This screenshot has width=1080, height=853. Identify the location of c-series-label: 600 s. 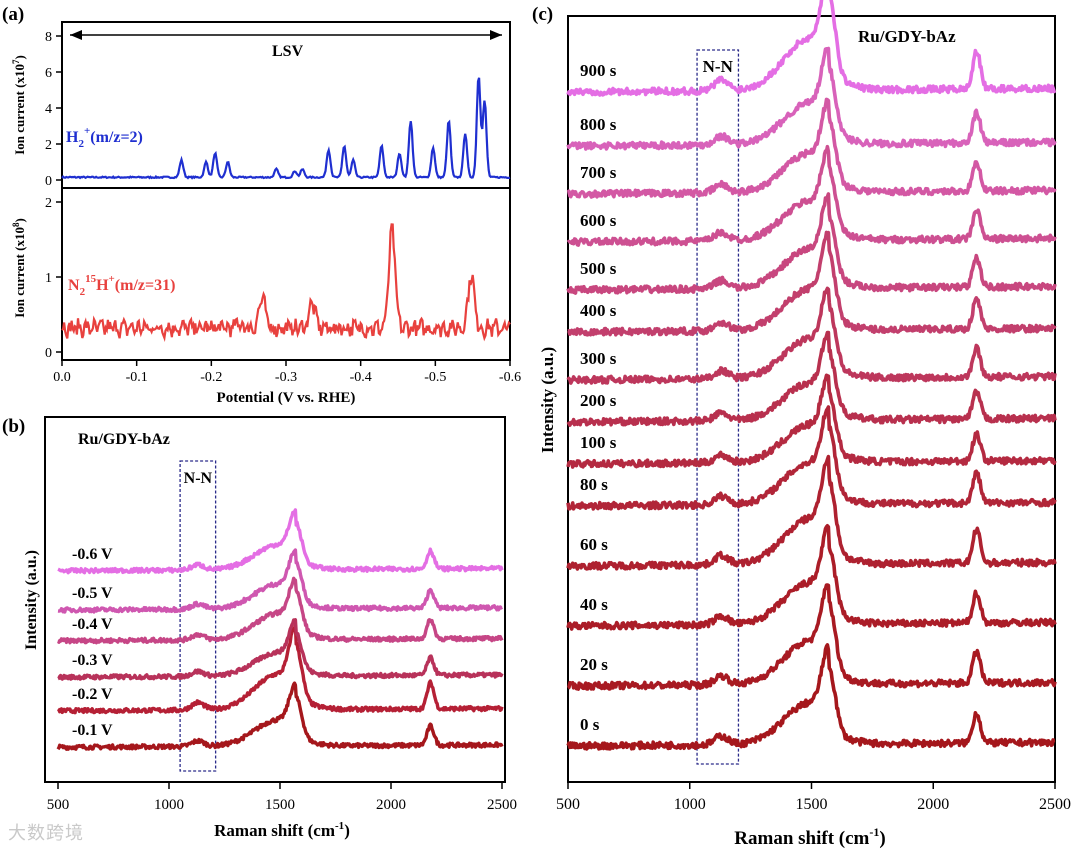
(598, 220).